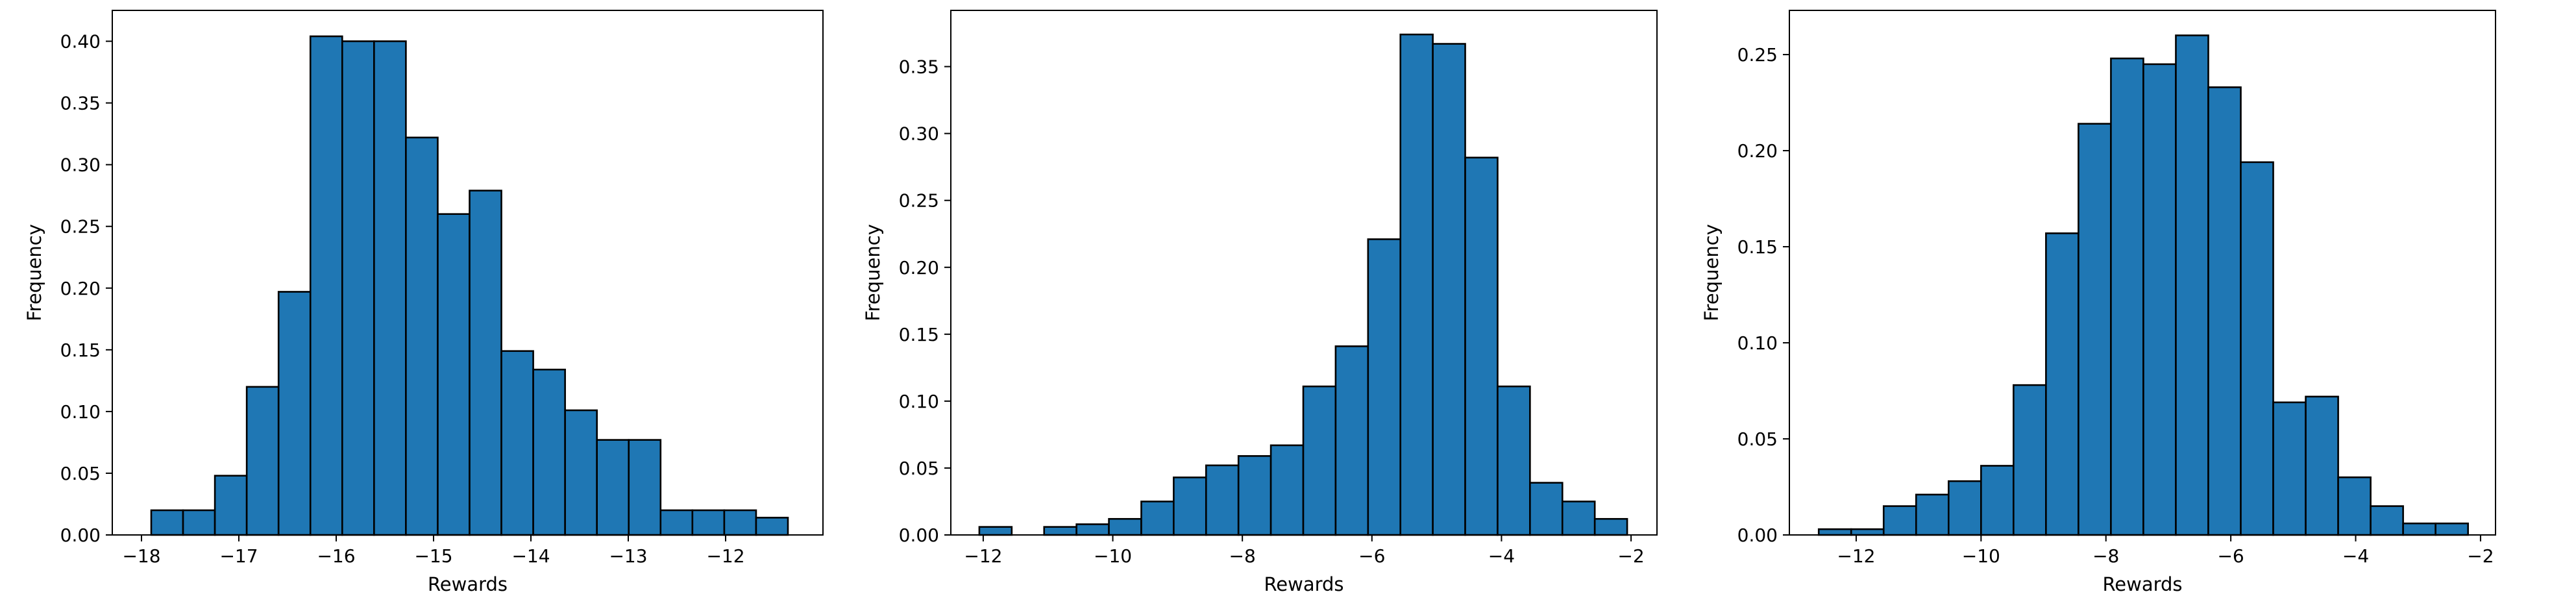  What do you see at coordinates (141, 556) in the screenshot?
I see `x-tick-label: −18` at bounding box center [141, 556].